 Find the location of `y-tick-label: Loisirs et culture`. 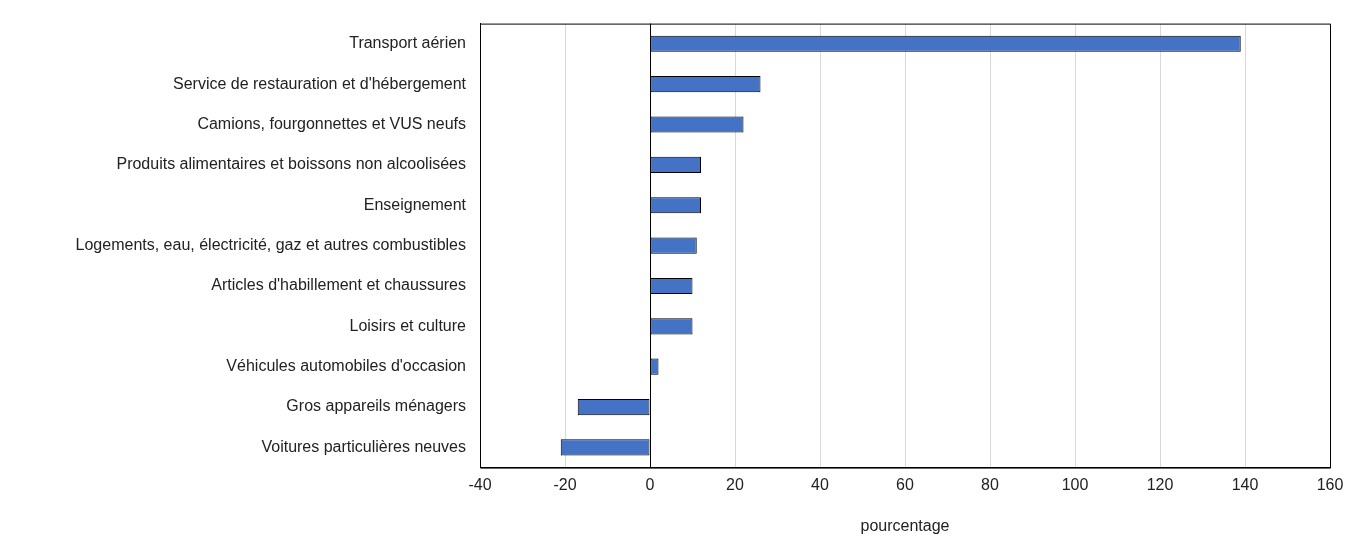

y-tick-label: Loisirs et culture is located at coordinates (408, 325).